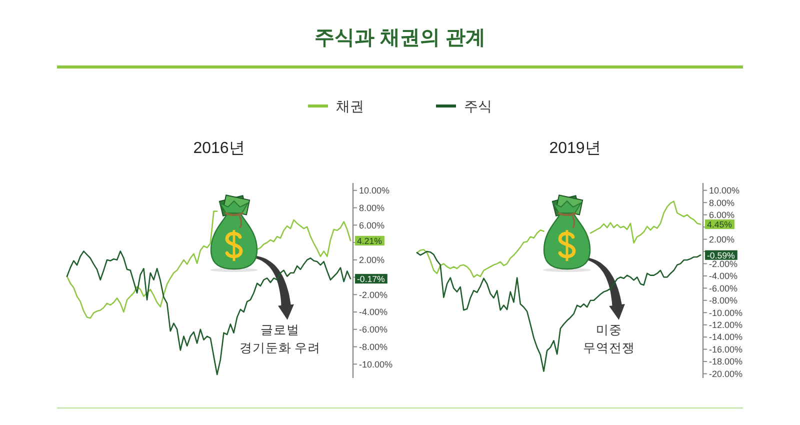  Describe the element at coordinates (726, 325) in the screenshot. I see `y-tick-label: -12.00%` at that location.